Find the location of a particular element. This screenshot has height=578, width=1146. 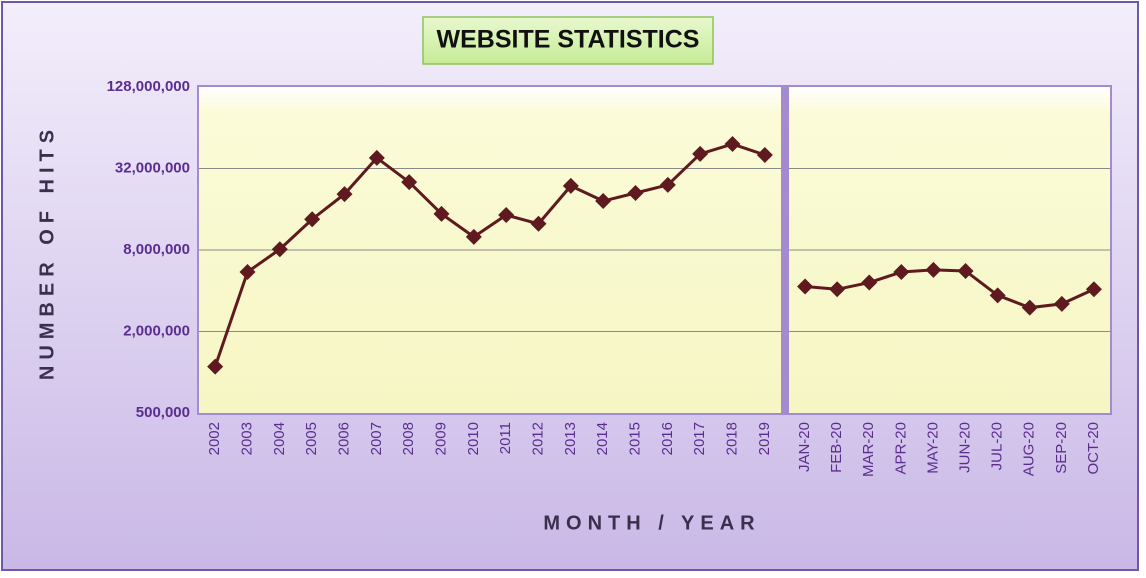

x-tick-label: 2007 is located at coordinates (376, 438).